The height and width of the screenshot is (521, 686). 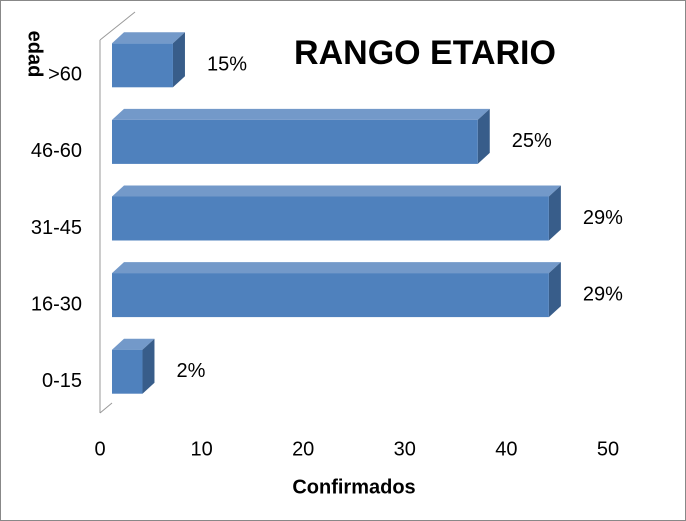 What do you see at coordinates (62, 381) in the screenshot?
I see `y-tick-label: 0-15` at bounding box center [62, 381].